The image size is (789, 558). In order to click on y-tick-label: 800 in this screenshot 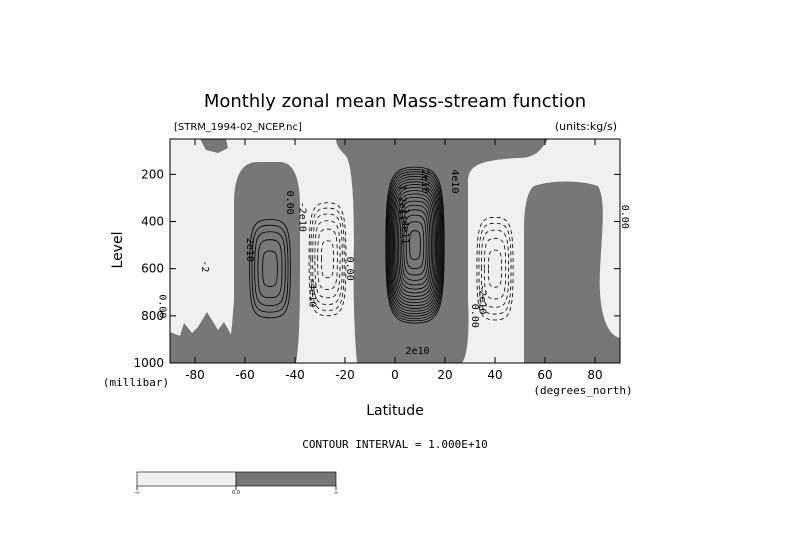, I will do `click(152, 316)`.